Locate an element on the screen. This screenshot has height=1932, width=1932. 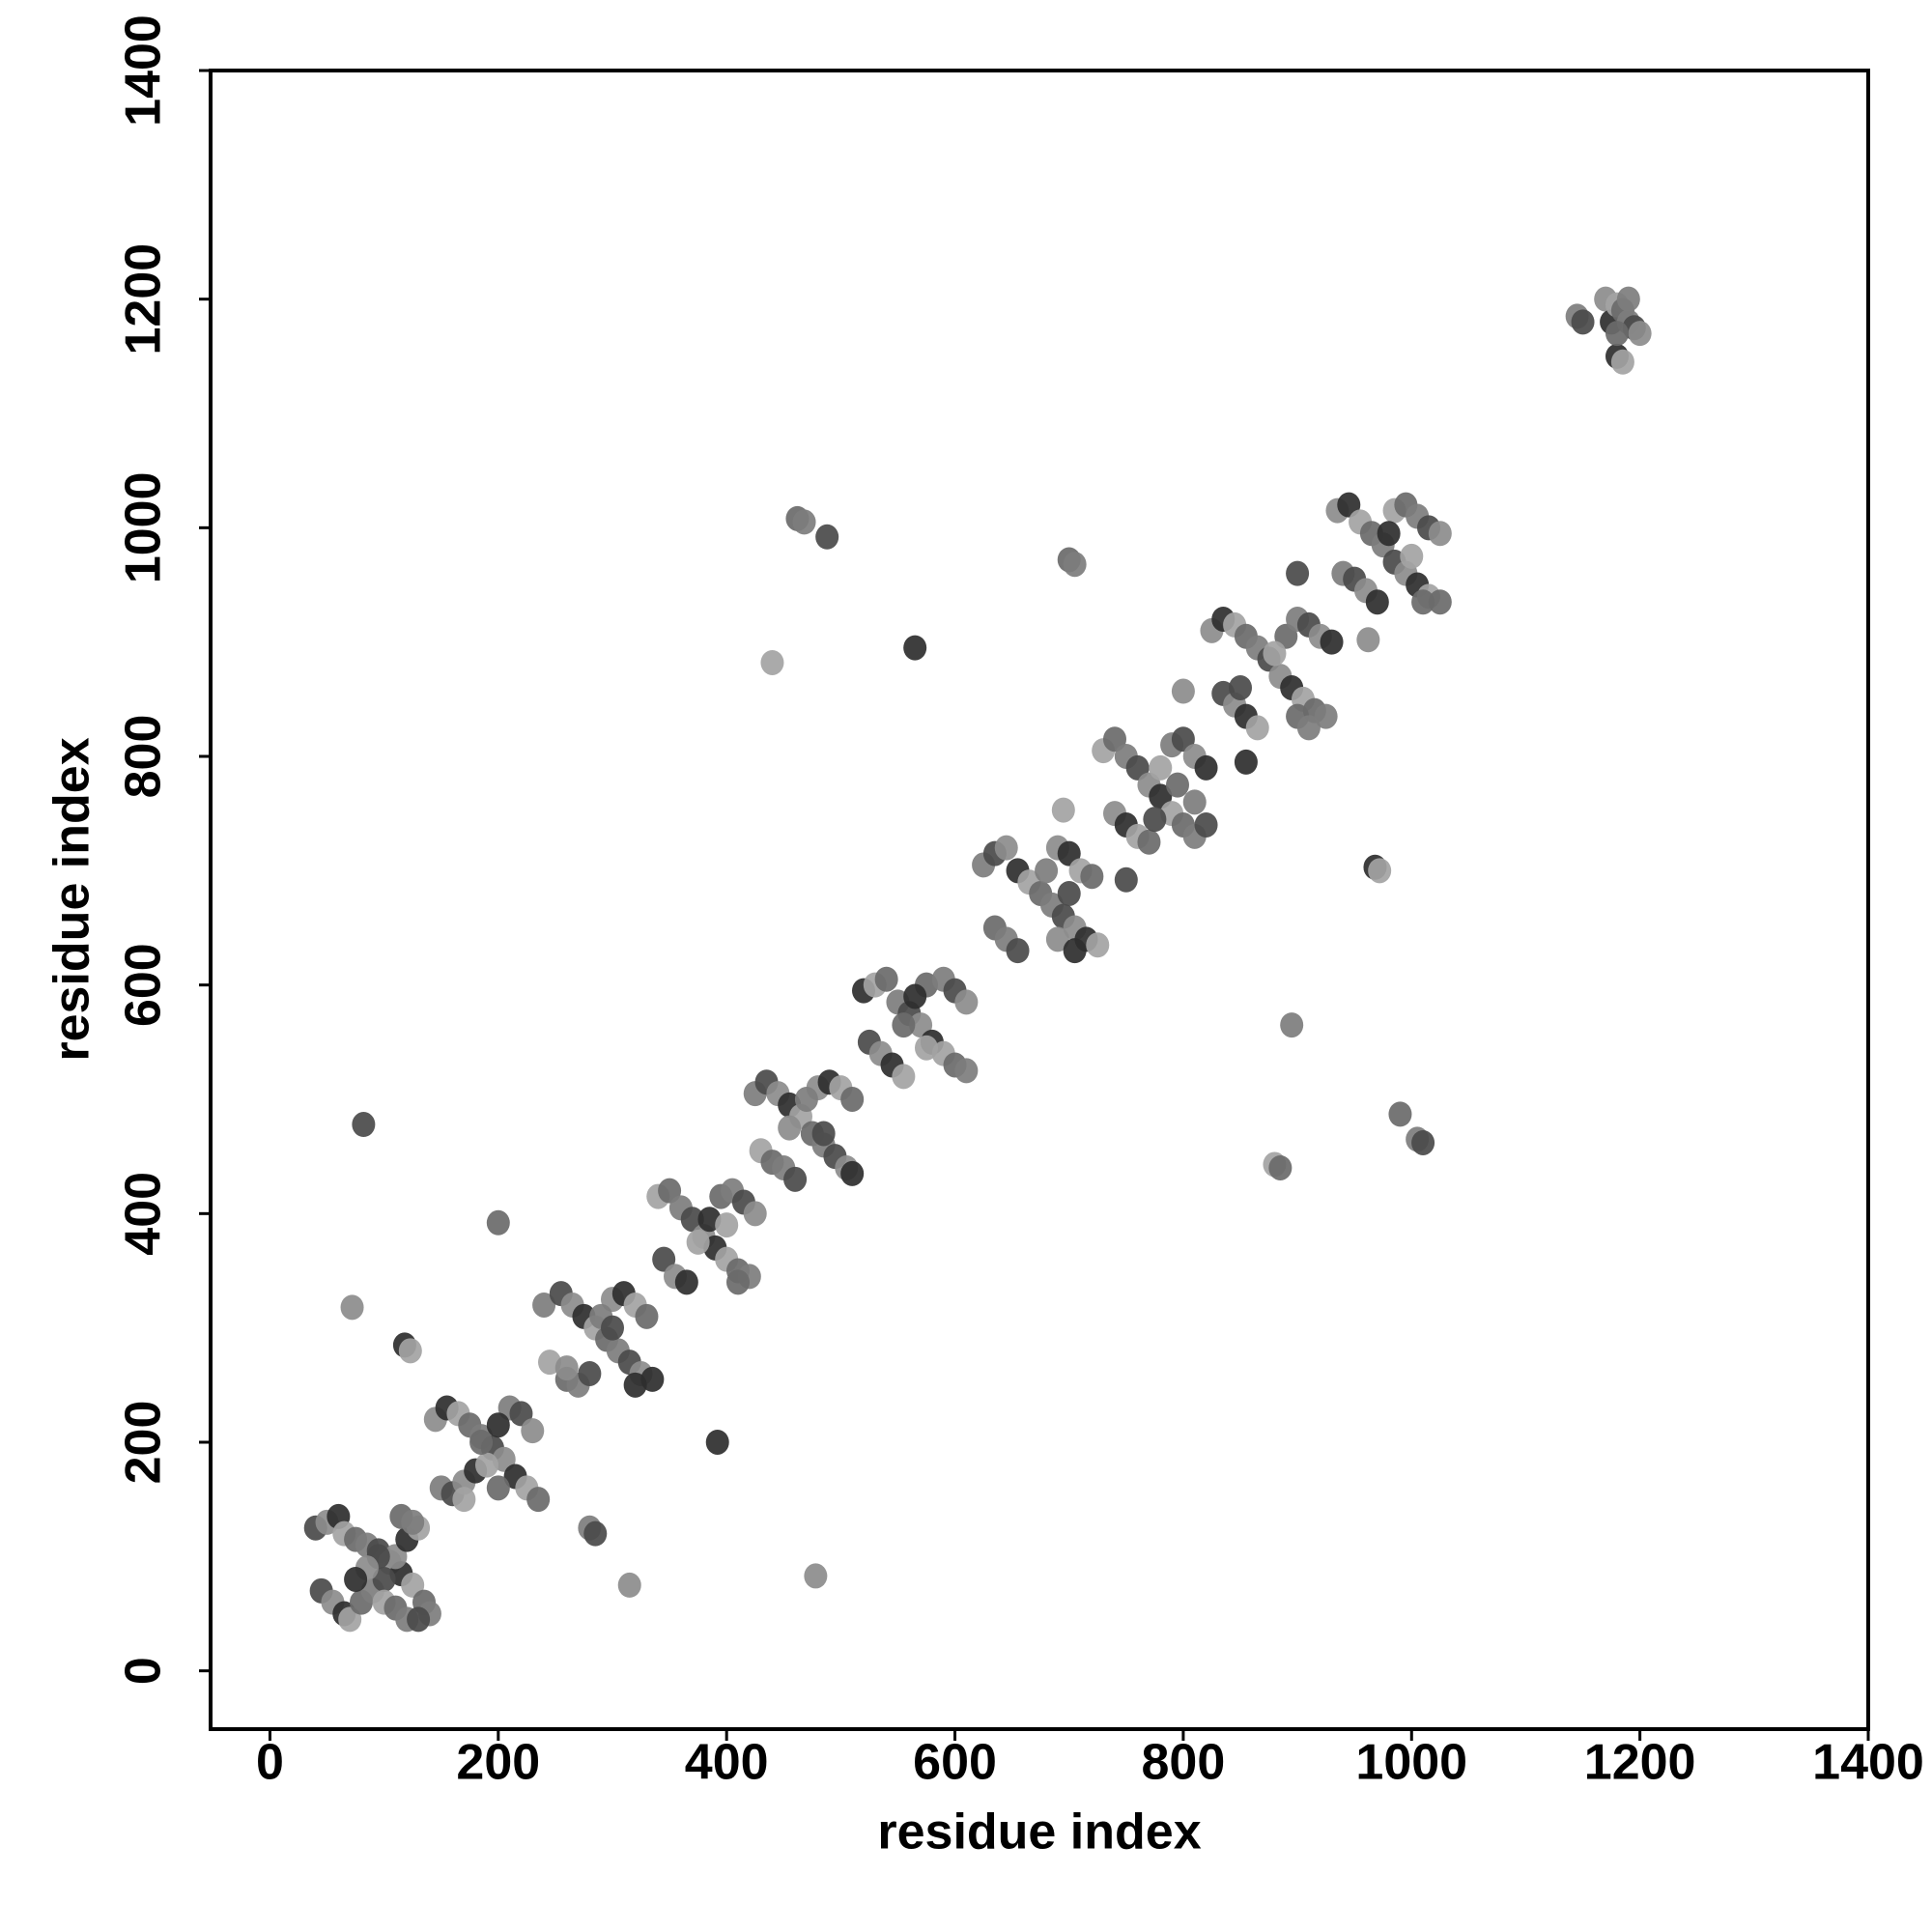
y-tick-label: 400 is located at coordinates (144, 1214).